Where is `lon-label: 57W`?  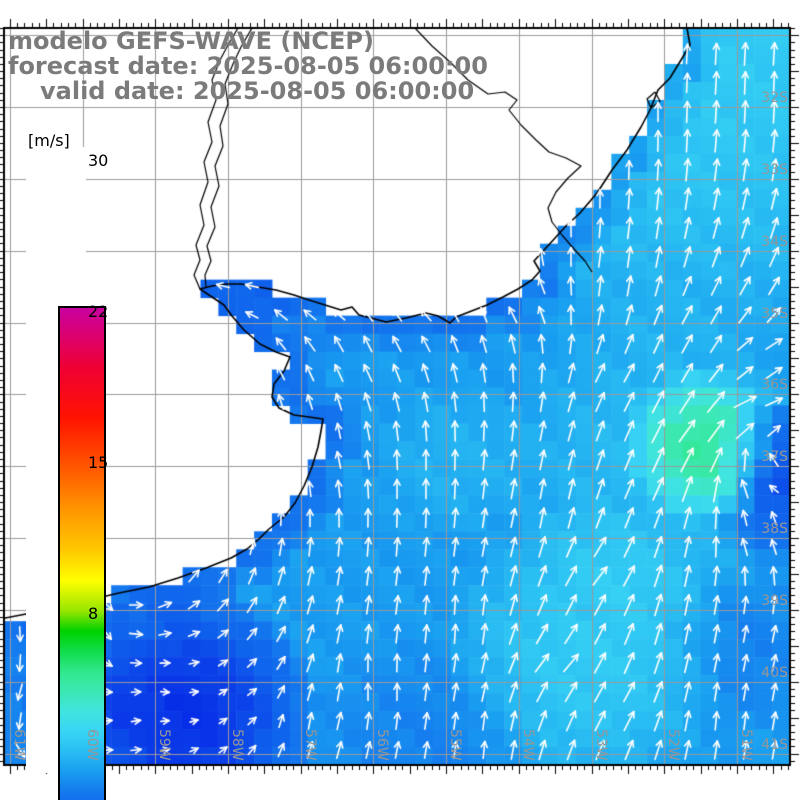 lon-label: 57W is located at coordinates (310, 745).